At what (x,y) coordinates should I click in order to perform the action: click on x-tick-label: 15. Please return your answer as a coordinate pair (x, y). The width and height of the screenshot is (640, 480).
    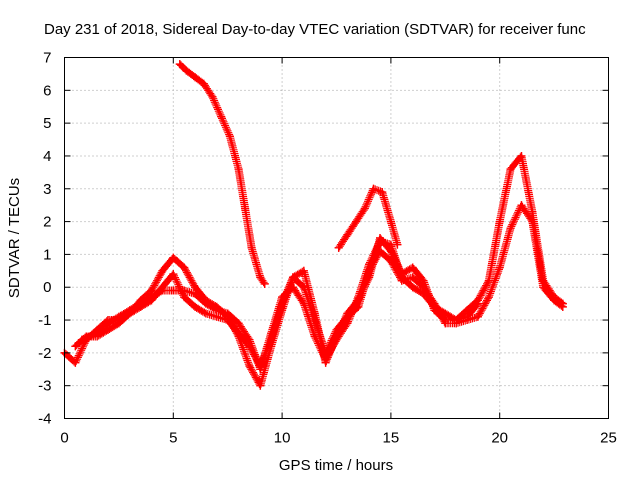
    Looking at the image, I should click on (391, 438).